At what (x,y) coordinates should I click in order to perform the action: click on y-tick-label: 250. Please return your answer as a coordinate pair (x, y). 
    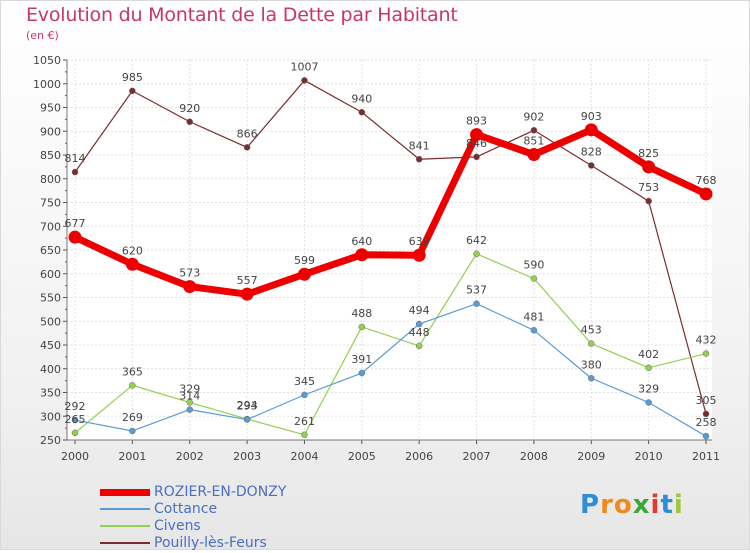
    Looking at the image, I should click on (50, 440).